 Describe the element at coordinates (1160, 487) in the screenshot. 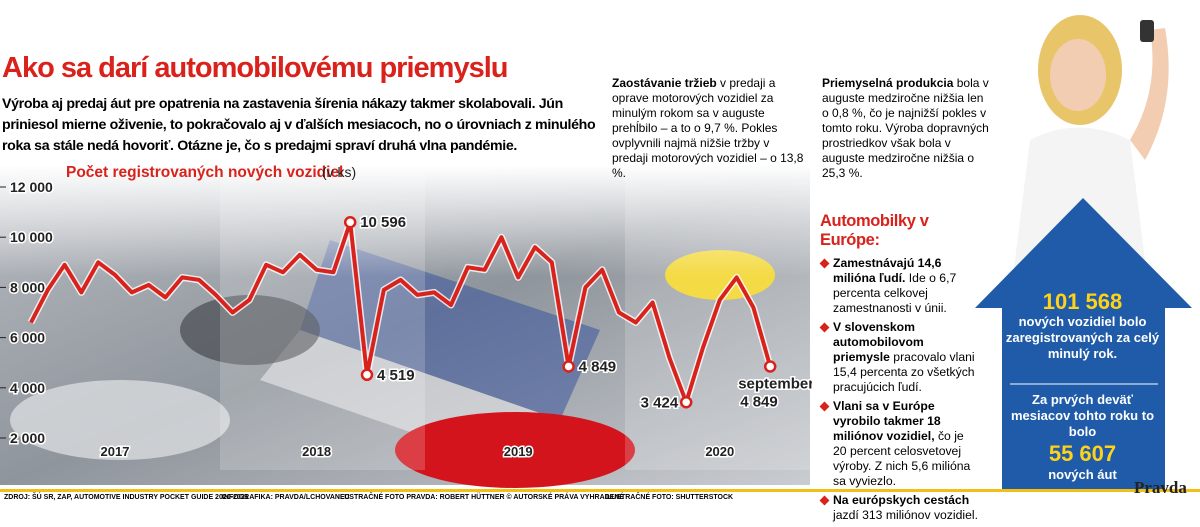

I see `logo: Pravda` at that location.